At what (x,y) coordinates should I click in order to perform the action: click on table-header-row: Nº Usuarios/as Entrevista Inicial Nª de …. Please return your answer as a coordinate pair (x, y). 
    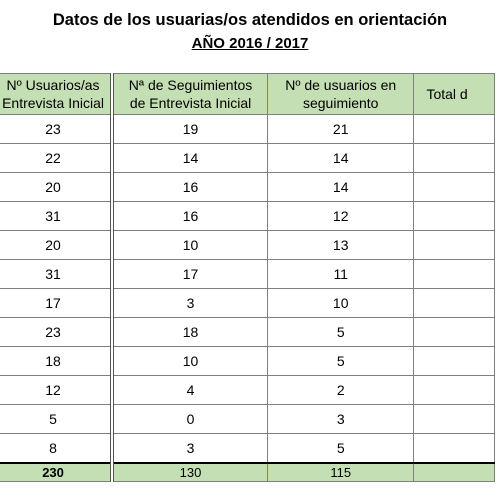
    Looking at the image, I should click on (247, 94).